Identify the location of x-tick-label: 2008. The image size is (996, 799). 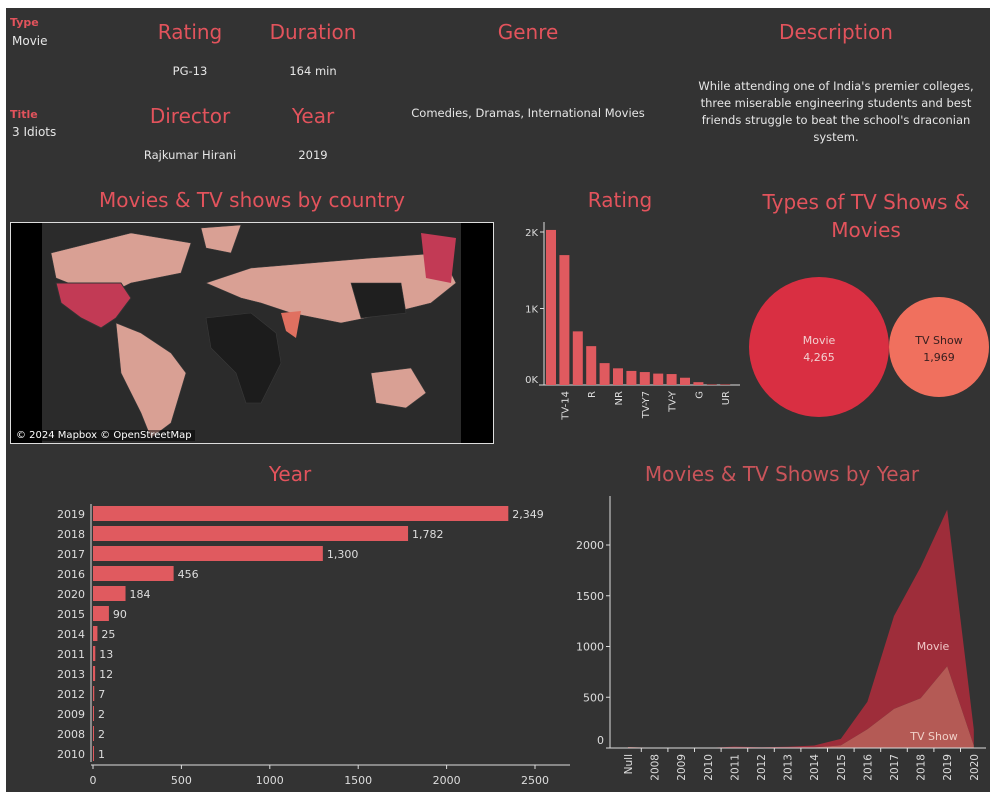
(656, 767).